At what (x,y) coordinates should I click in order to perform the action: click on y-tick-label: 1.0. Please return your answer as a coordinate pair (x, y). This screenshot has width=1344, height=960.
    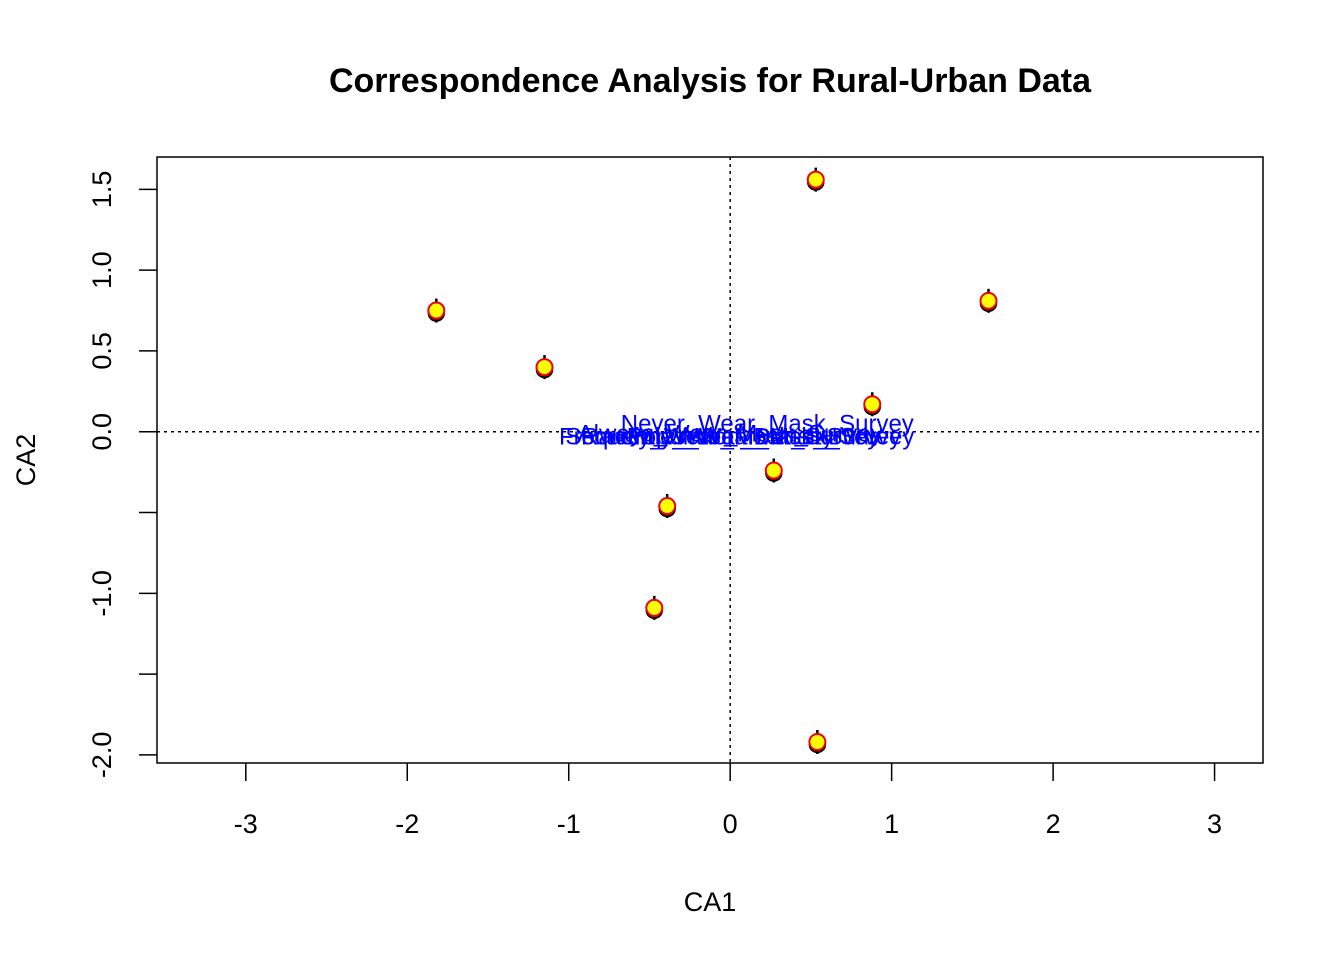
    Looking at the image, I should click on (102, 270).